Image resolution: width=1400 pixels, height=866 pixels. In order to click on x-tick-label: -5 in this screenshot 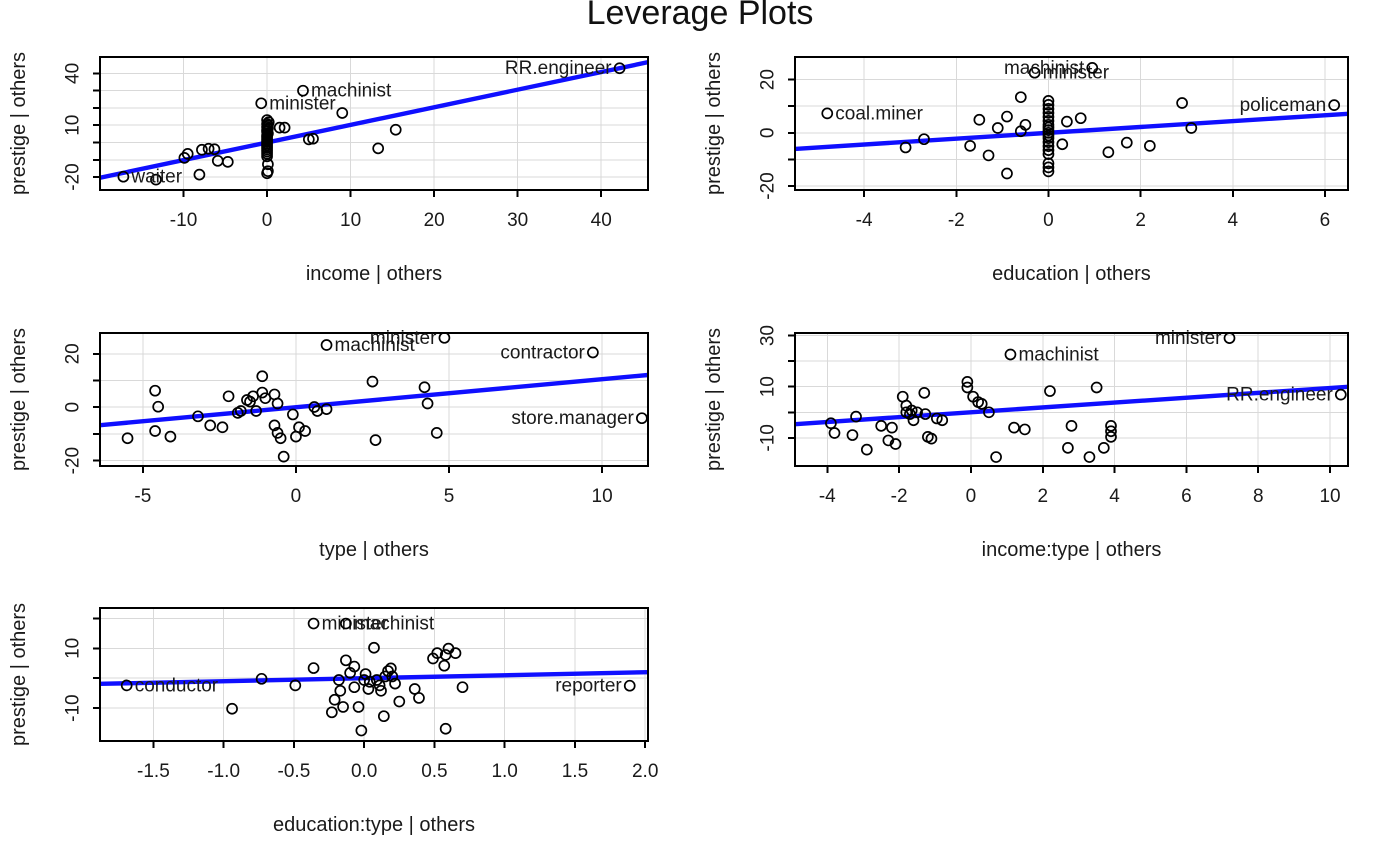, I will do `click(142, 496)`.